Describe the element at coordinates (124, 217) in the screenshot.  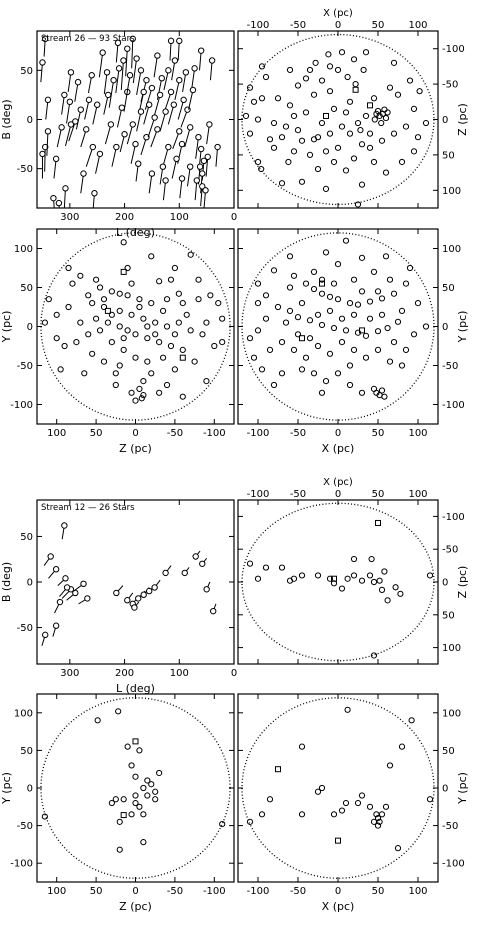
I see `x-tick-label: 200` at that location.